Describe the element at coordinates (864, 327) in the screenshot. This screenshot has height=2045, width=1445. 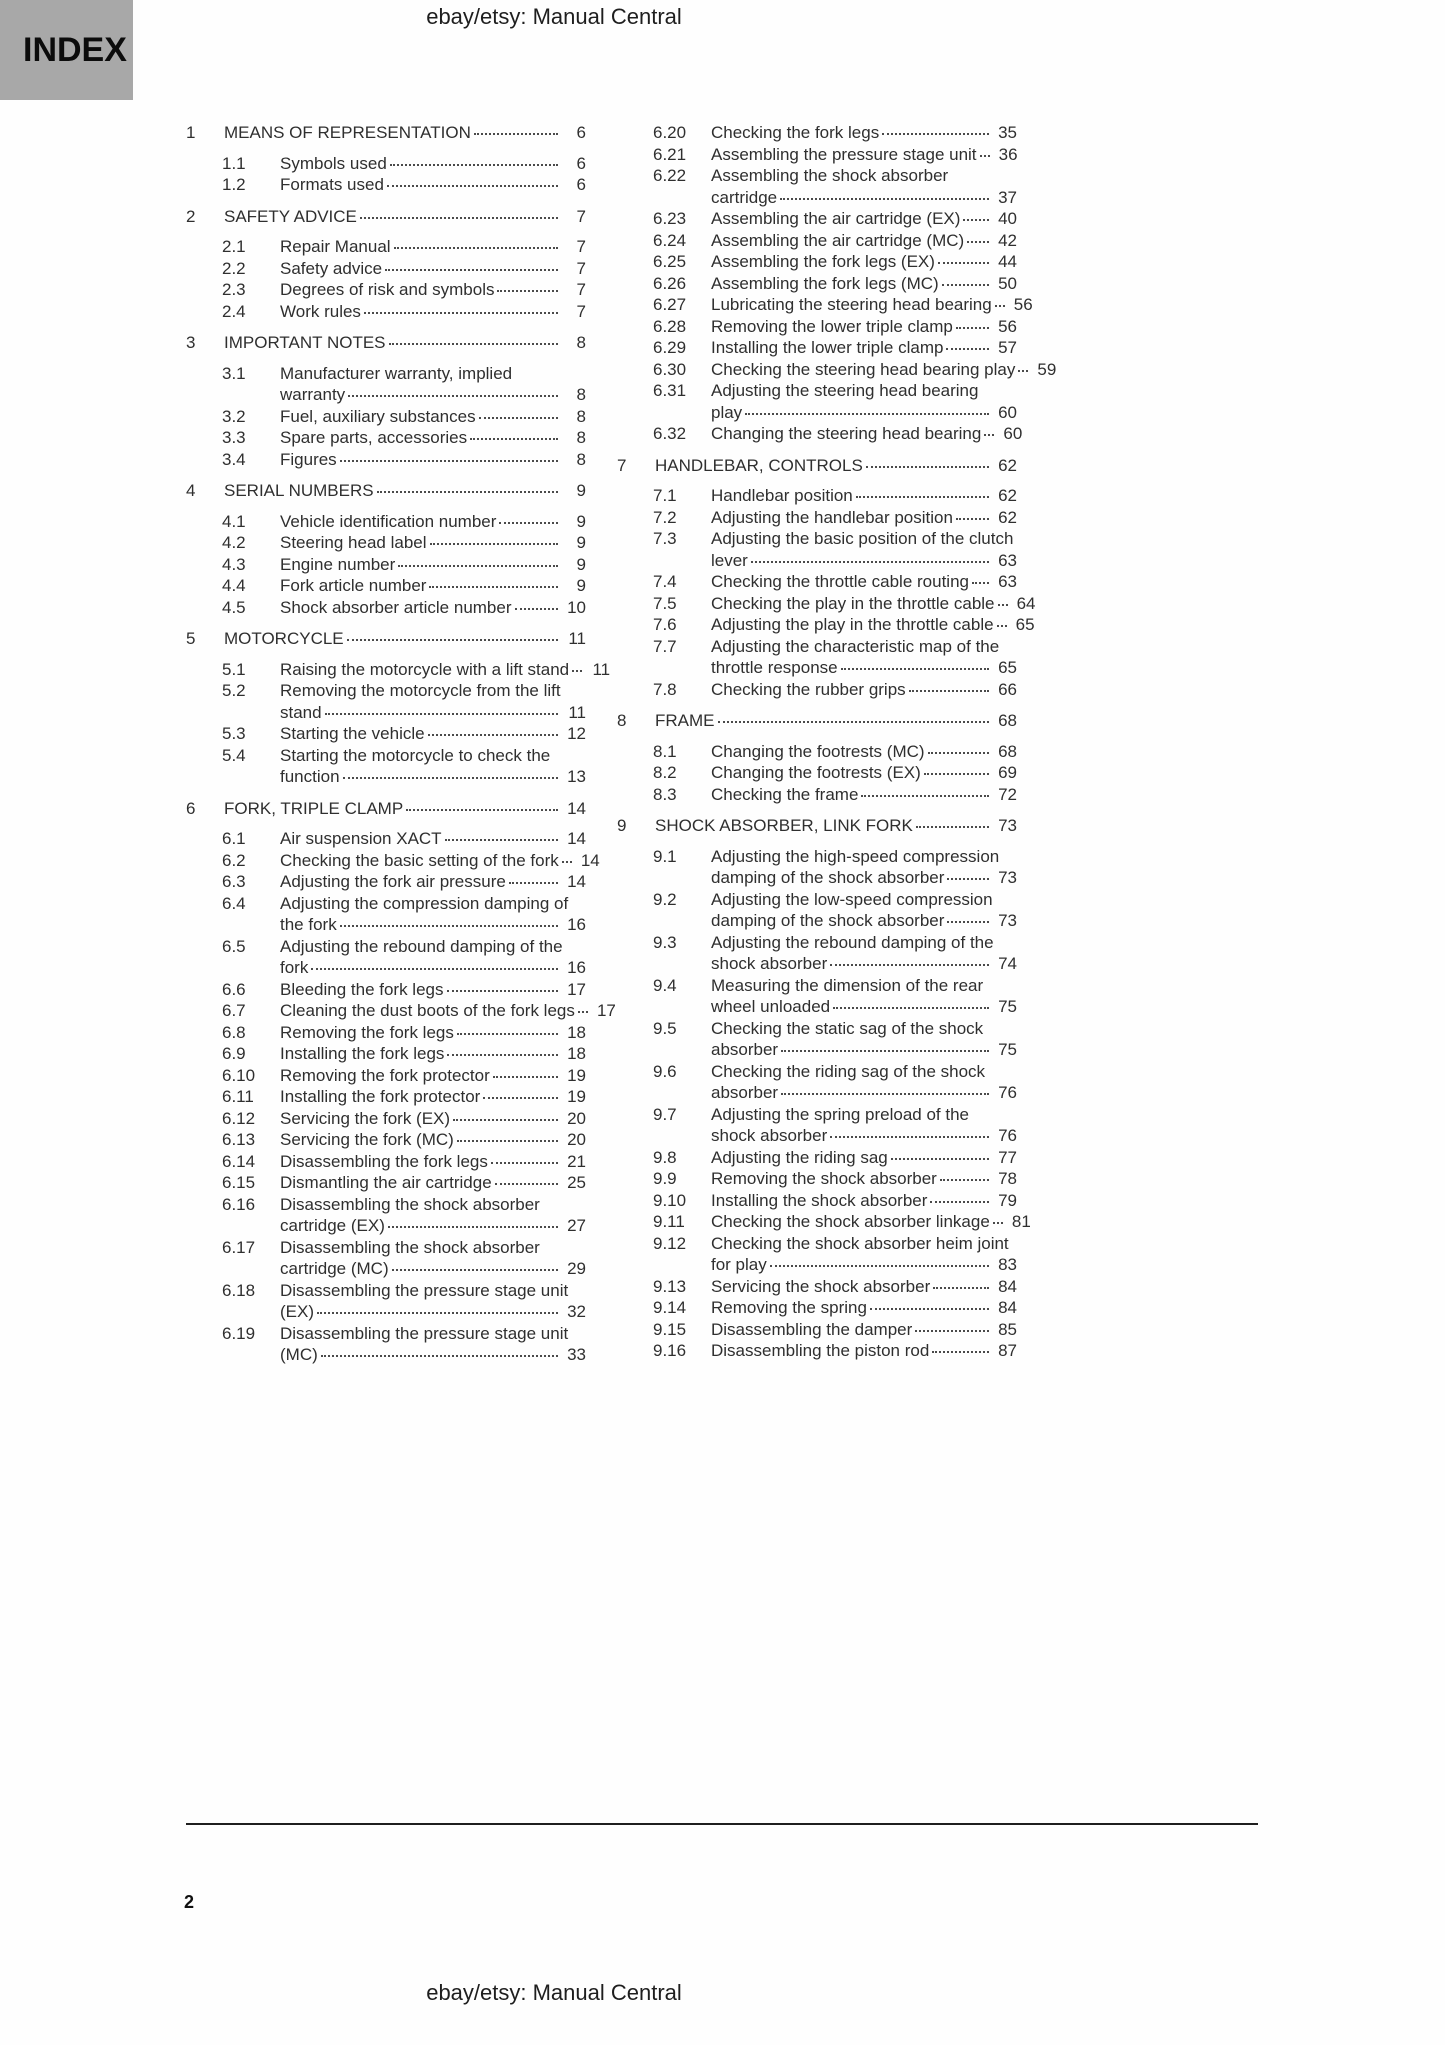
I see `toc-entry-body: Removing the lower triple clamp 56` at that location.